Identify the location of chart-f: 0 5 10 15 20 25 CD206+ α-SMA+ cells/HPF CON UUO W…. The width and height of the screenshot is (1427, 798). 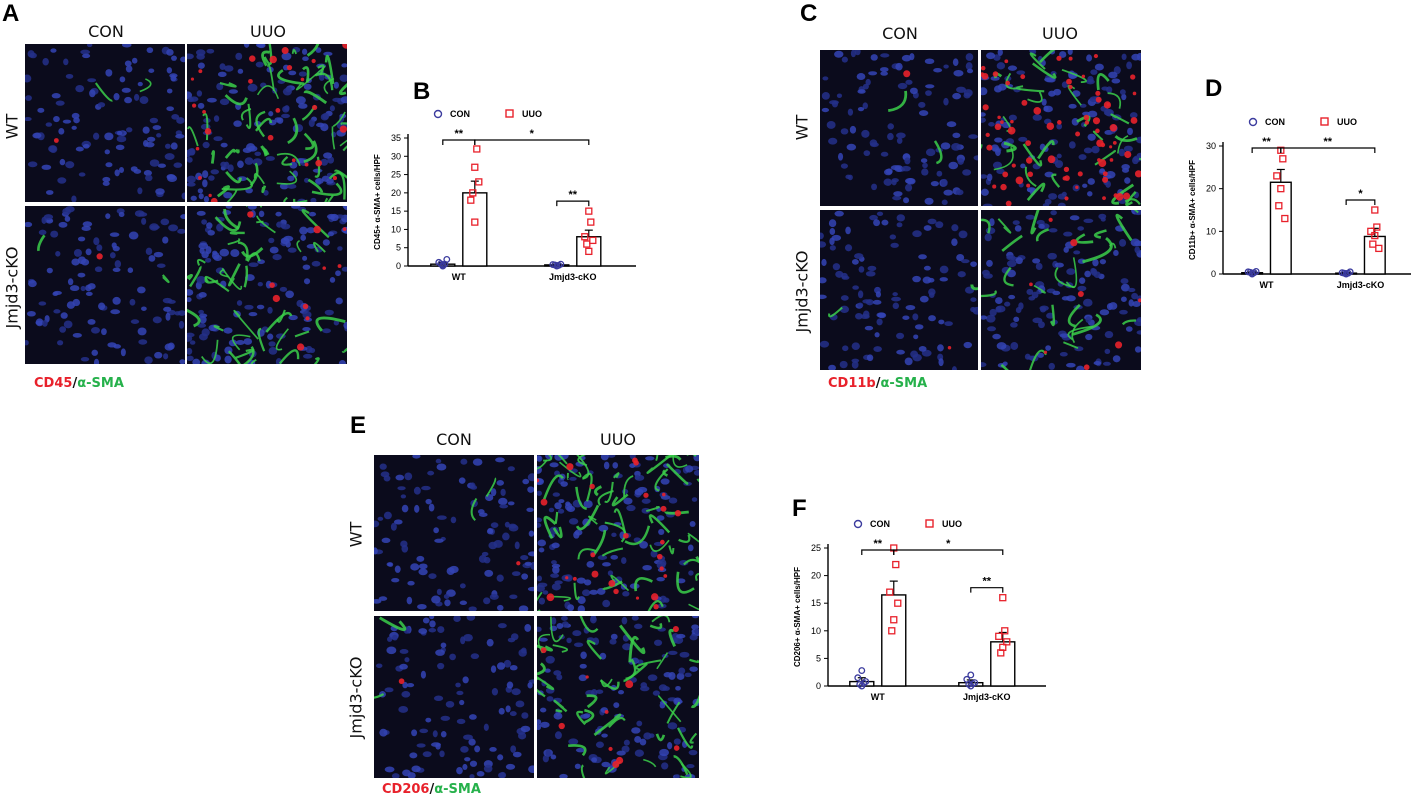
(919, 610).